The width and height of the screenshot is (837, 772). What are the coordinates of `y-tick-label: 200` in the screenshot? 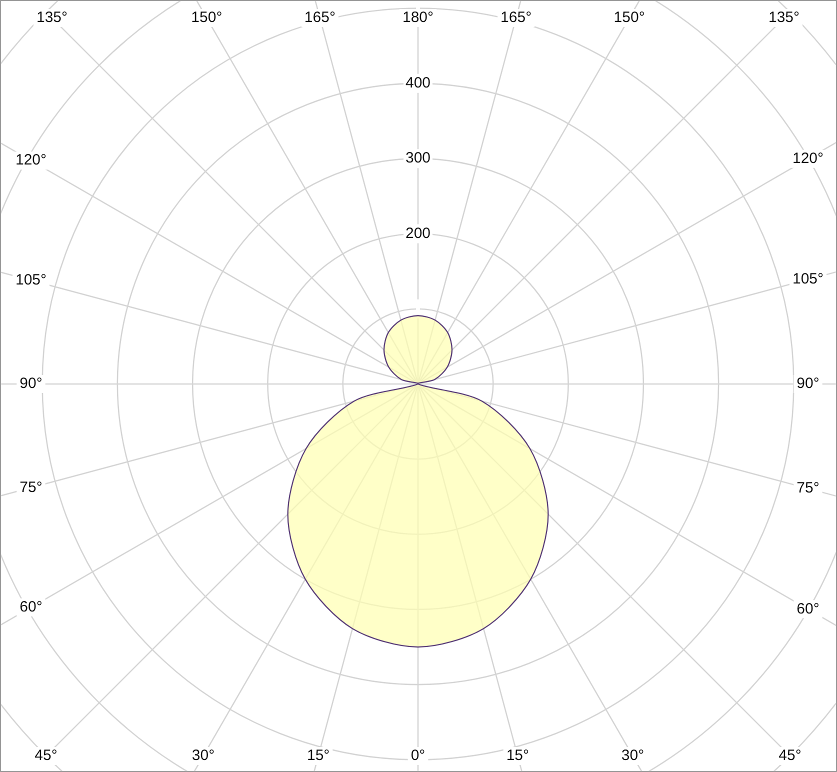 It's located at (417, 233).